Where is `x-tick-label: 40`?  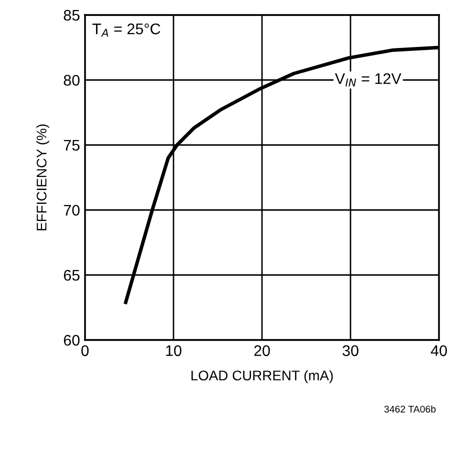
x-tick-label: 40 is located at coordinates (438, 350).